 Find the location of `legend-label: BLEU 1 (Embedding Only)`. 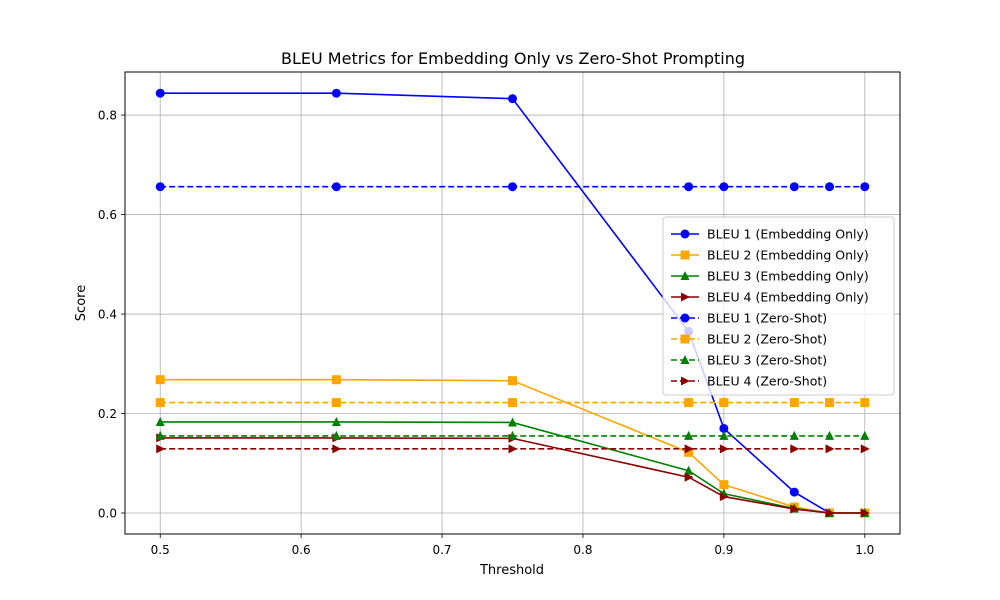

legend-label: BLEU 1 (Embedding Only) is located at coordinates (788, 234).